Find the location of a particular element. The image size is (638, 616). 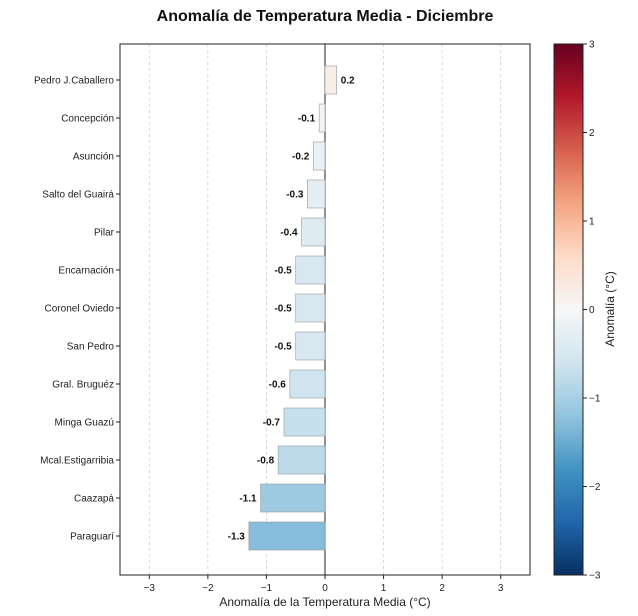

bar-value-label: -0.4 is located at coordinates (289, 233).